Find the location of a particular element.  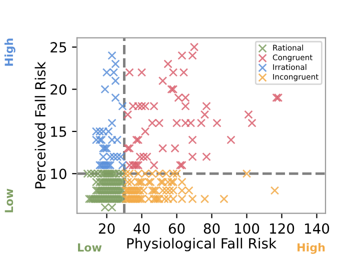

y-tick-label: 25 is located at coordinates (58, 47).